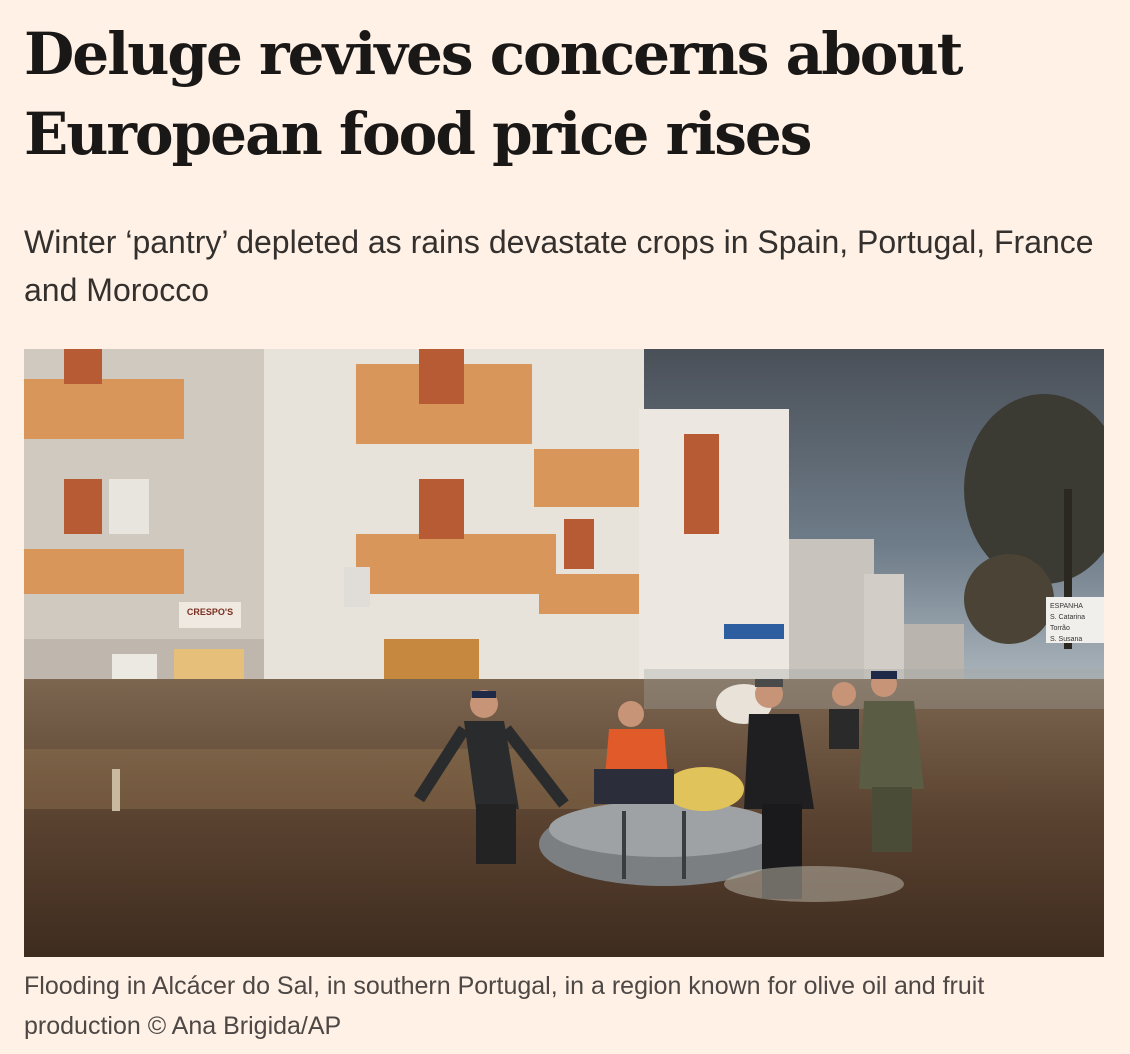 Image resolution: width=1130 pixels, height=1054 pixels. What do you see at coordinates (1066, 639) in the screenshot?
I see `road-sign-line-4: S. Susana` at bounding box center [1066, 639].